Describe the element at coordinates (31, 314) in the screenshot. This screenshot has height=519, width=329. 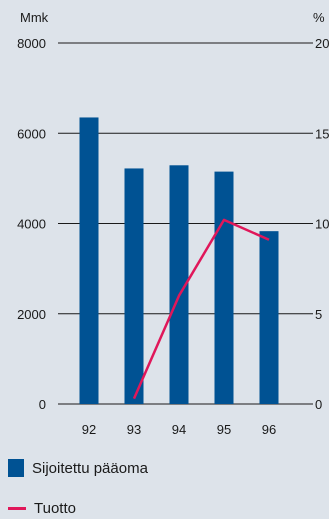
I see `left-tick-label-1: 2000` at that location.